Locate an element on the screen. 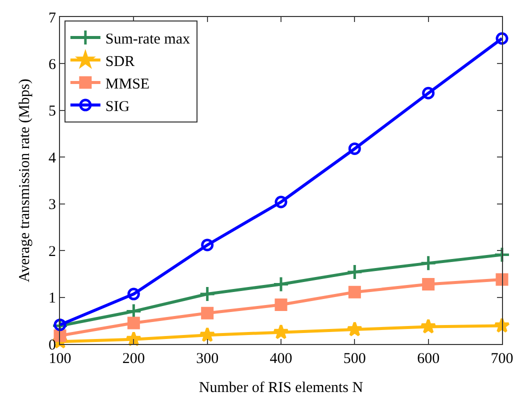 This screenshot has height=403, width=523. legend-label: SDR is located at coordinates (120, 62).